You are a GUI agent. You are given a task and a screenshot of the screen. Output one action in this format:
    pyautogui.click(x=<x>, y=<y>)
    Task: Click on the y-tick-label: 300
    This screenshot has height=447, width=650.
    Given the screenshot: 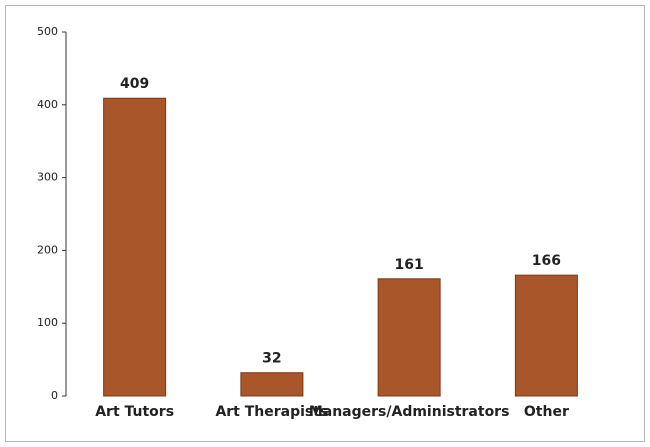 What is the action you would take?
    pyautogui.click(x=47, y=177)
    